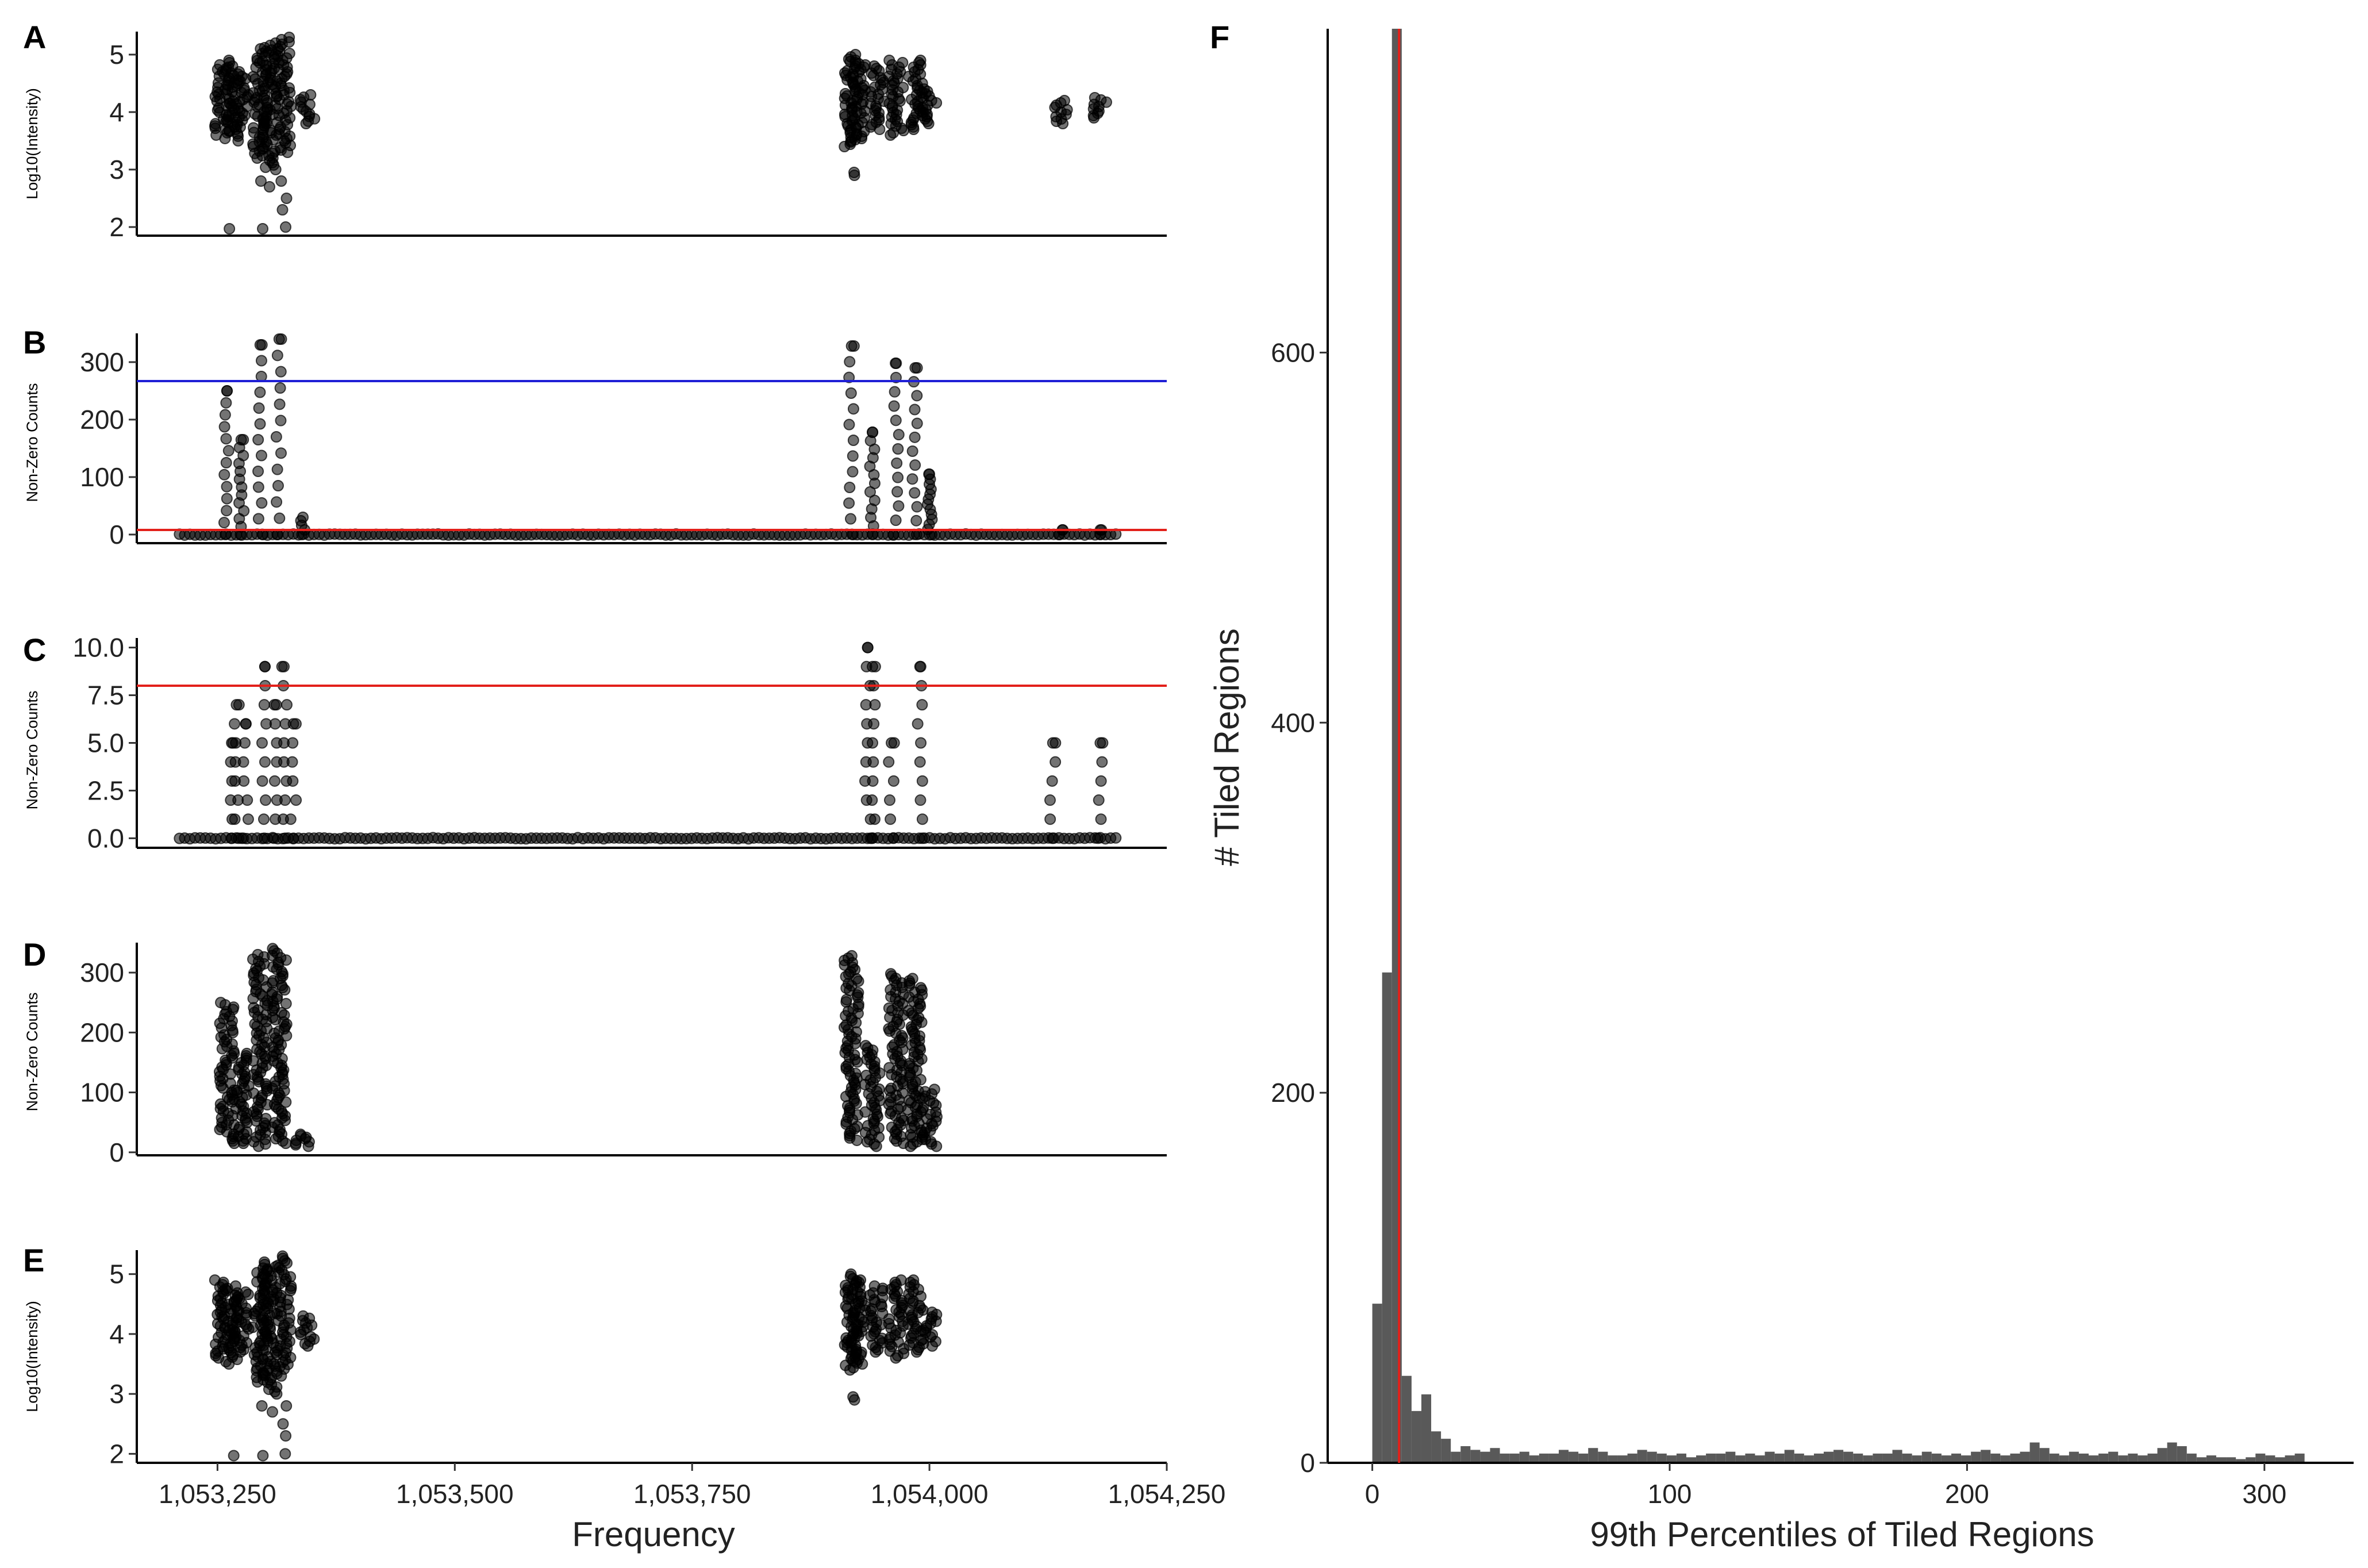  What do you see at coordinates (285, 1454) in the screenshot?
I see `panel-e-outlier-point` at bounding box center [285, 1454].